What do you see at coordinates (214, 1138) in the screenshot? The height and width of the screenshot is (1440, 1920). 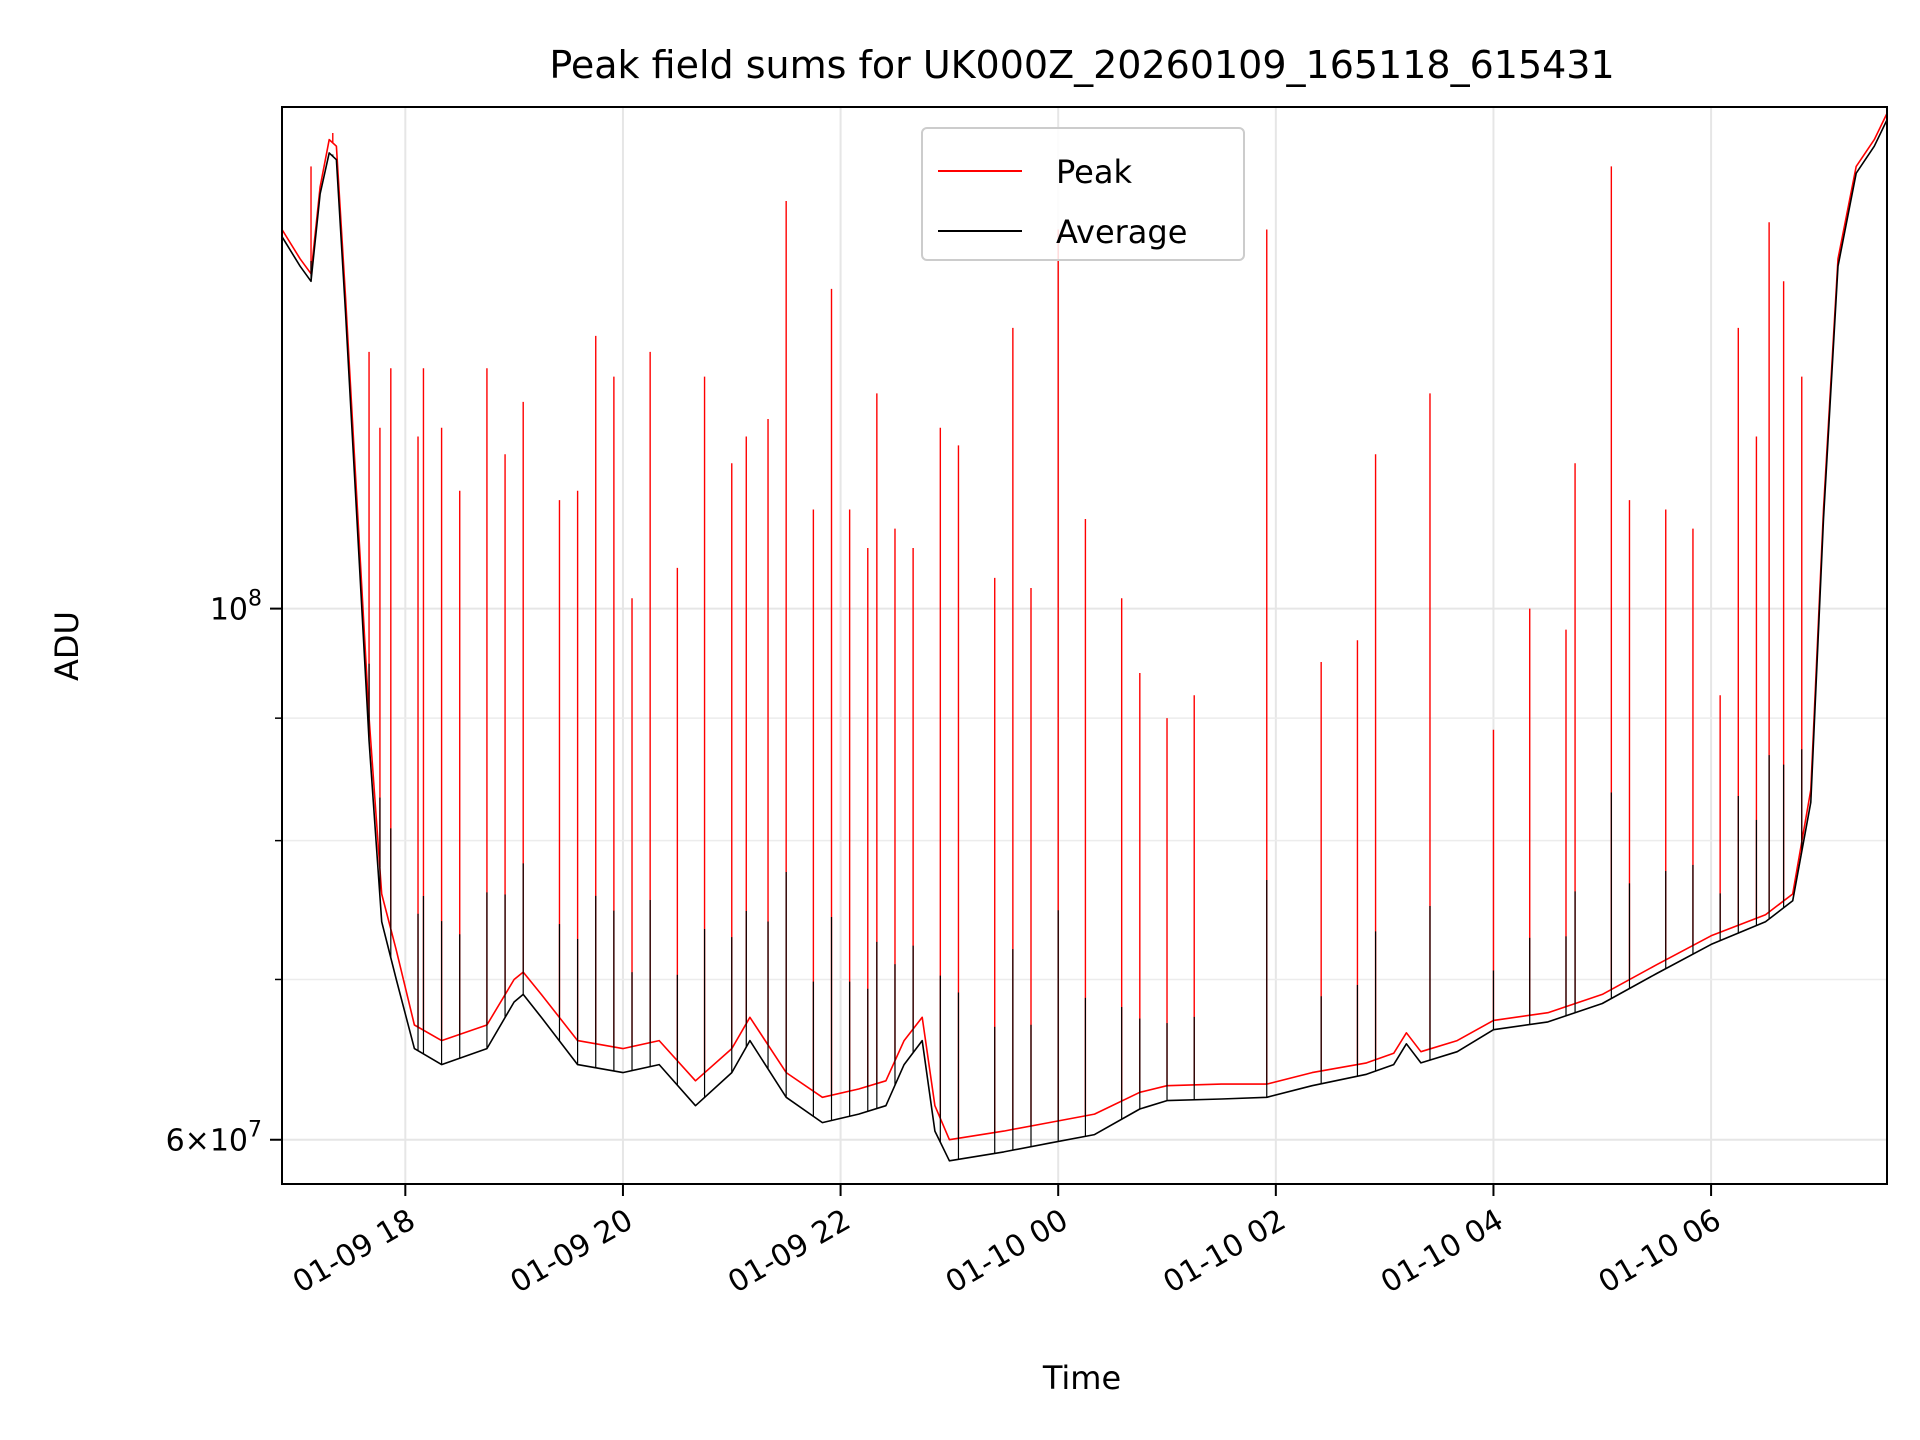 I see `y-tick-label: 6×107` at bounding box center [214, 1138].